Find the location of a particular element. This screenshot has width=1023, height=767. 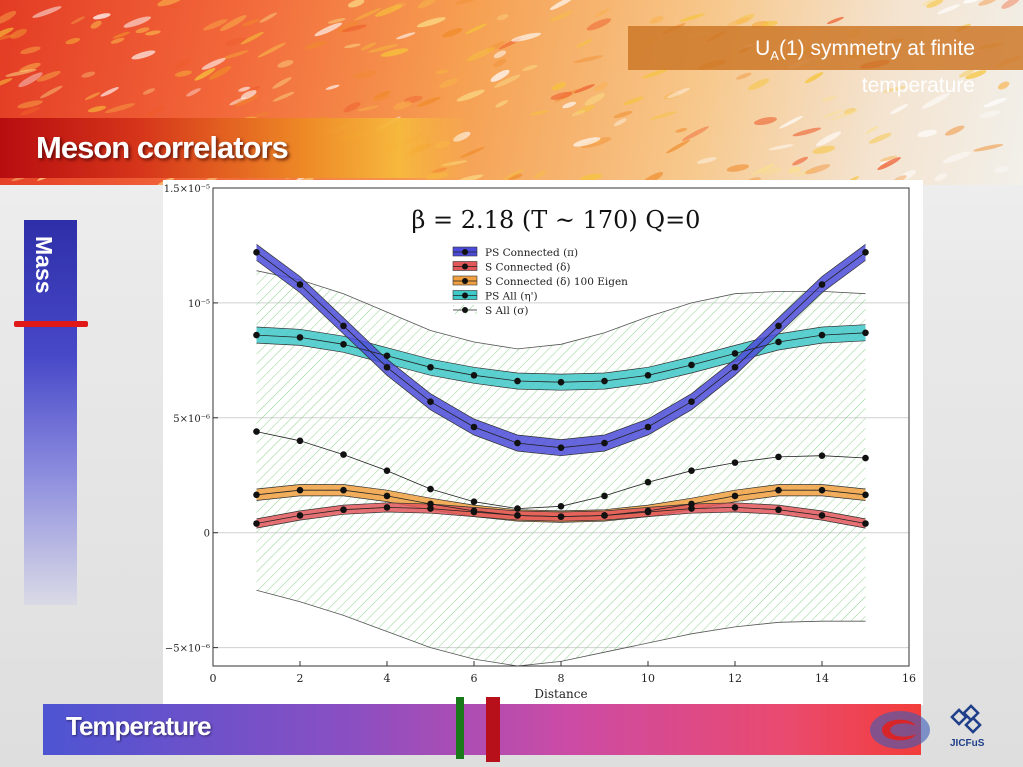

y-tick-label: 5×10⁻⁶ is located at coordinates (191, 419).